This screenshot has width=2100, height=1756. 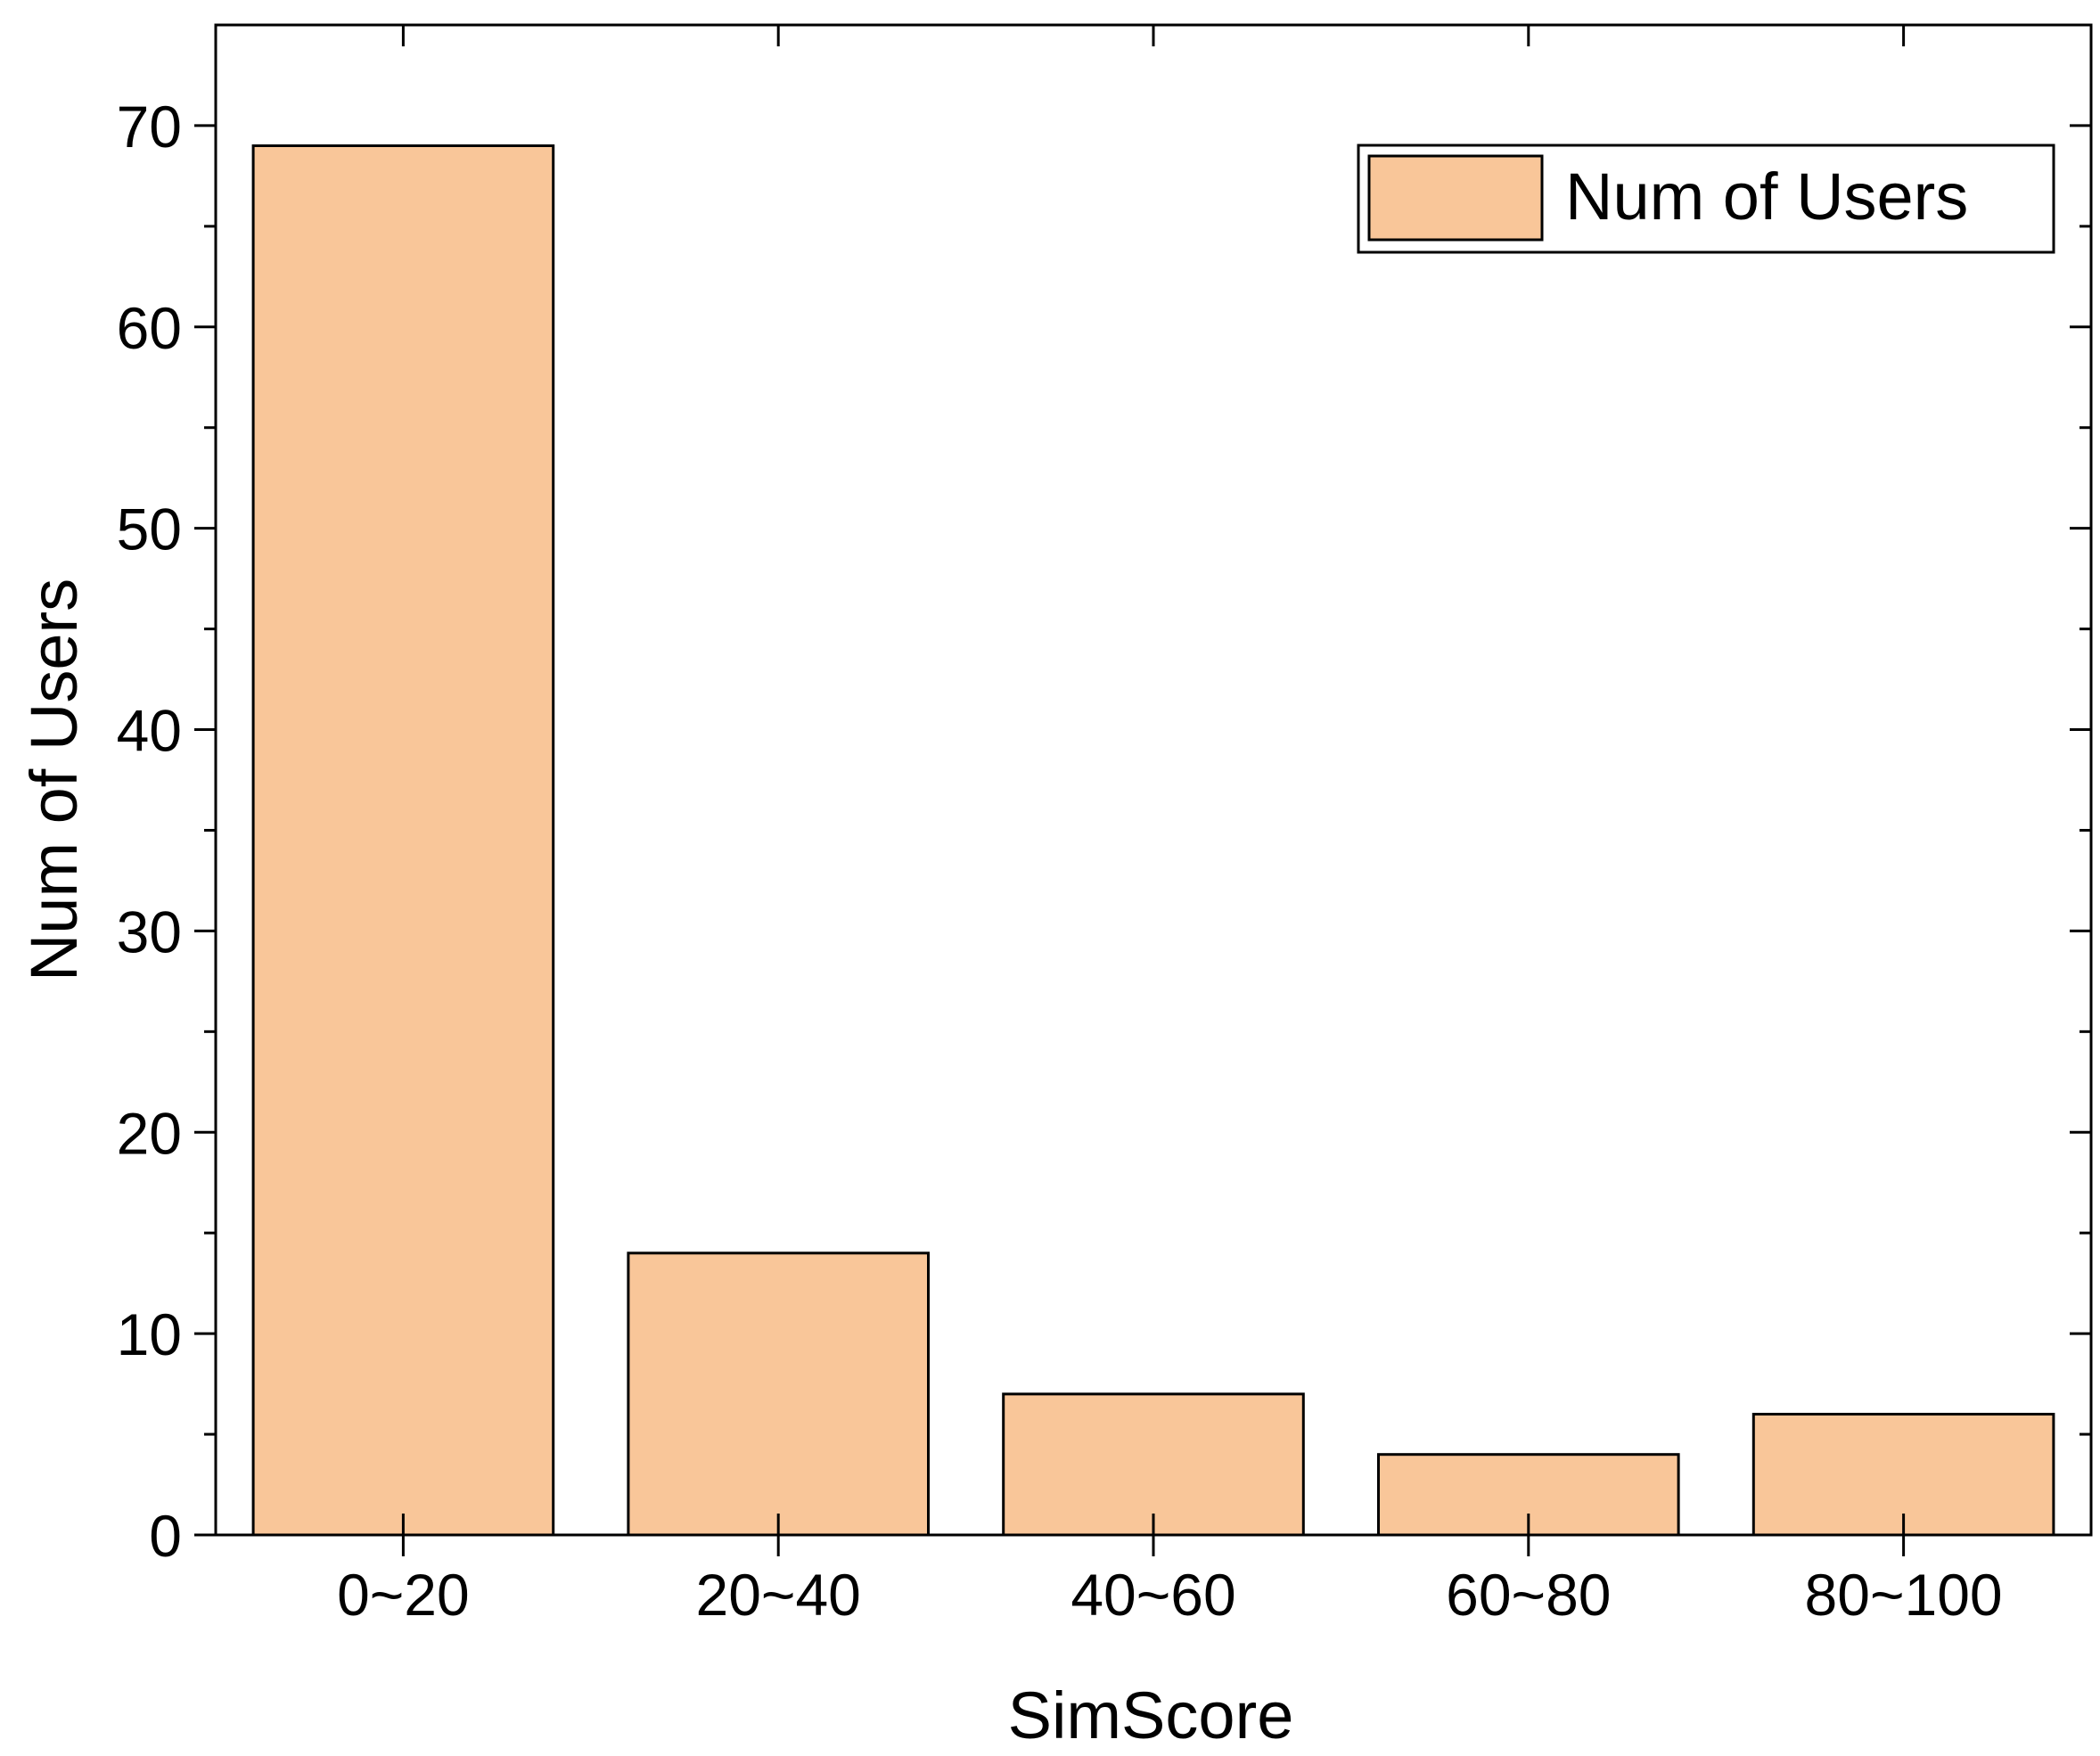 I want to click on y-tick-label: 40, so click(x=149, y=731).